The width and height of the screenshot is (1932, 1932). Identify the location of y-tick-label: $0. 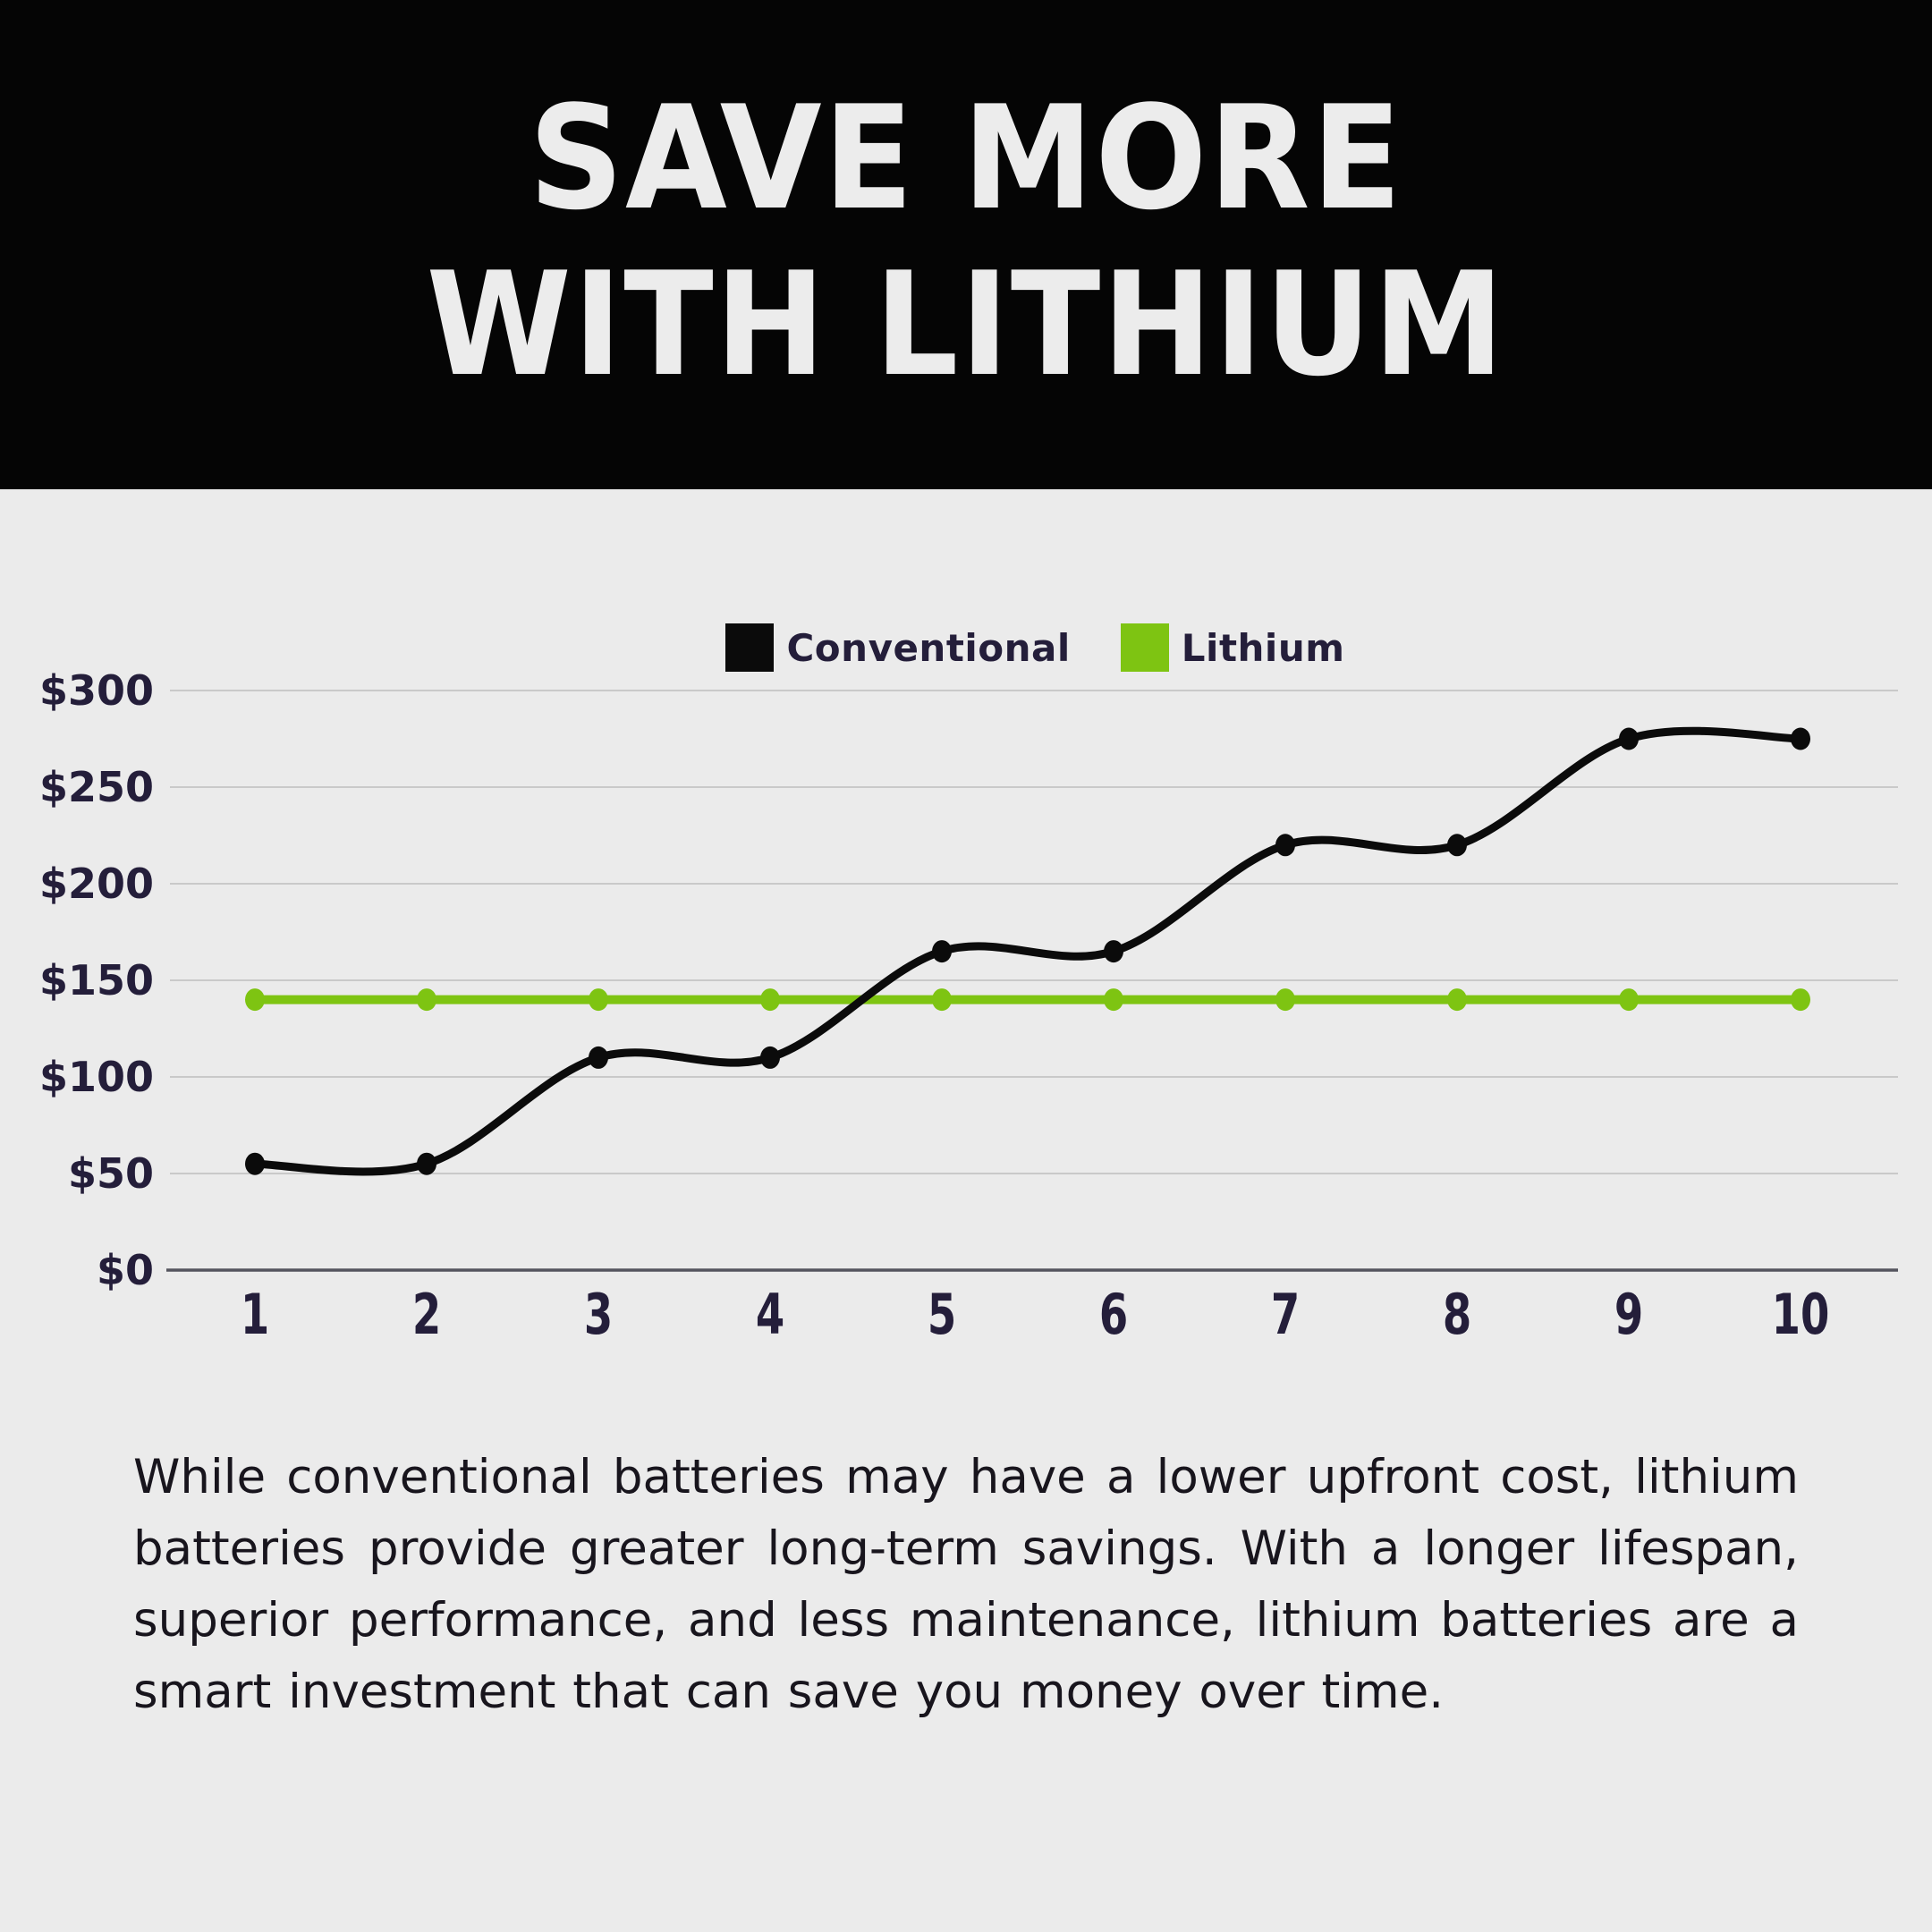
(125, 1270).